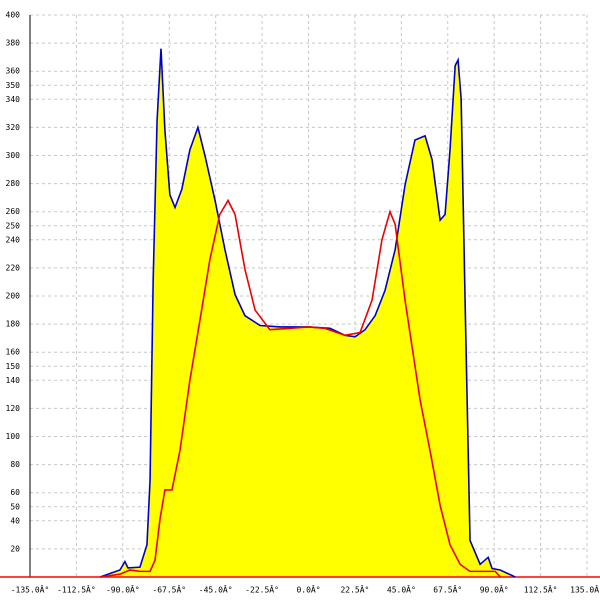  I want to click on x-tick-label: 67.5Â°, so click(447, 589).